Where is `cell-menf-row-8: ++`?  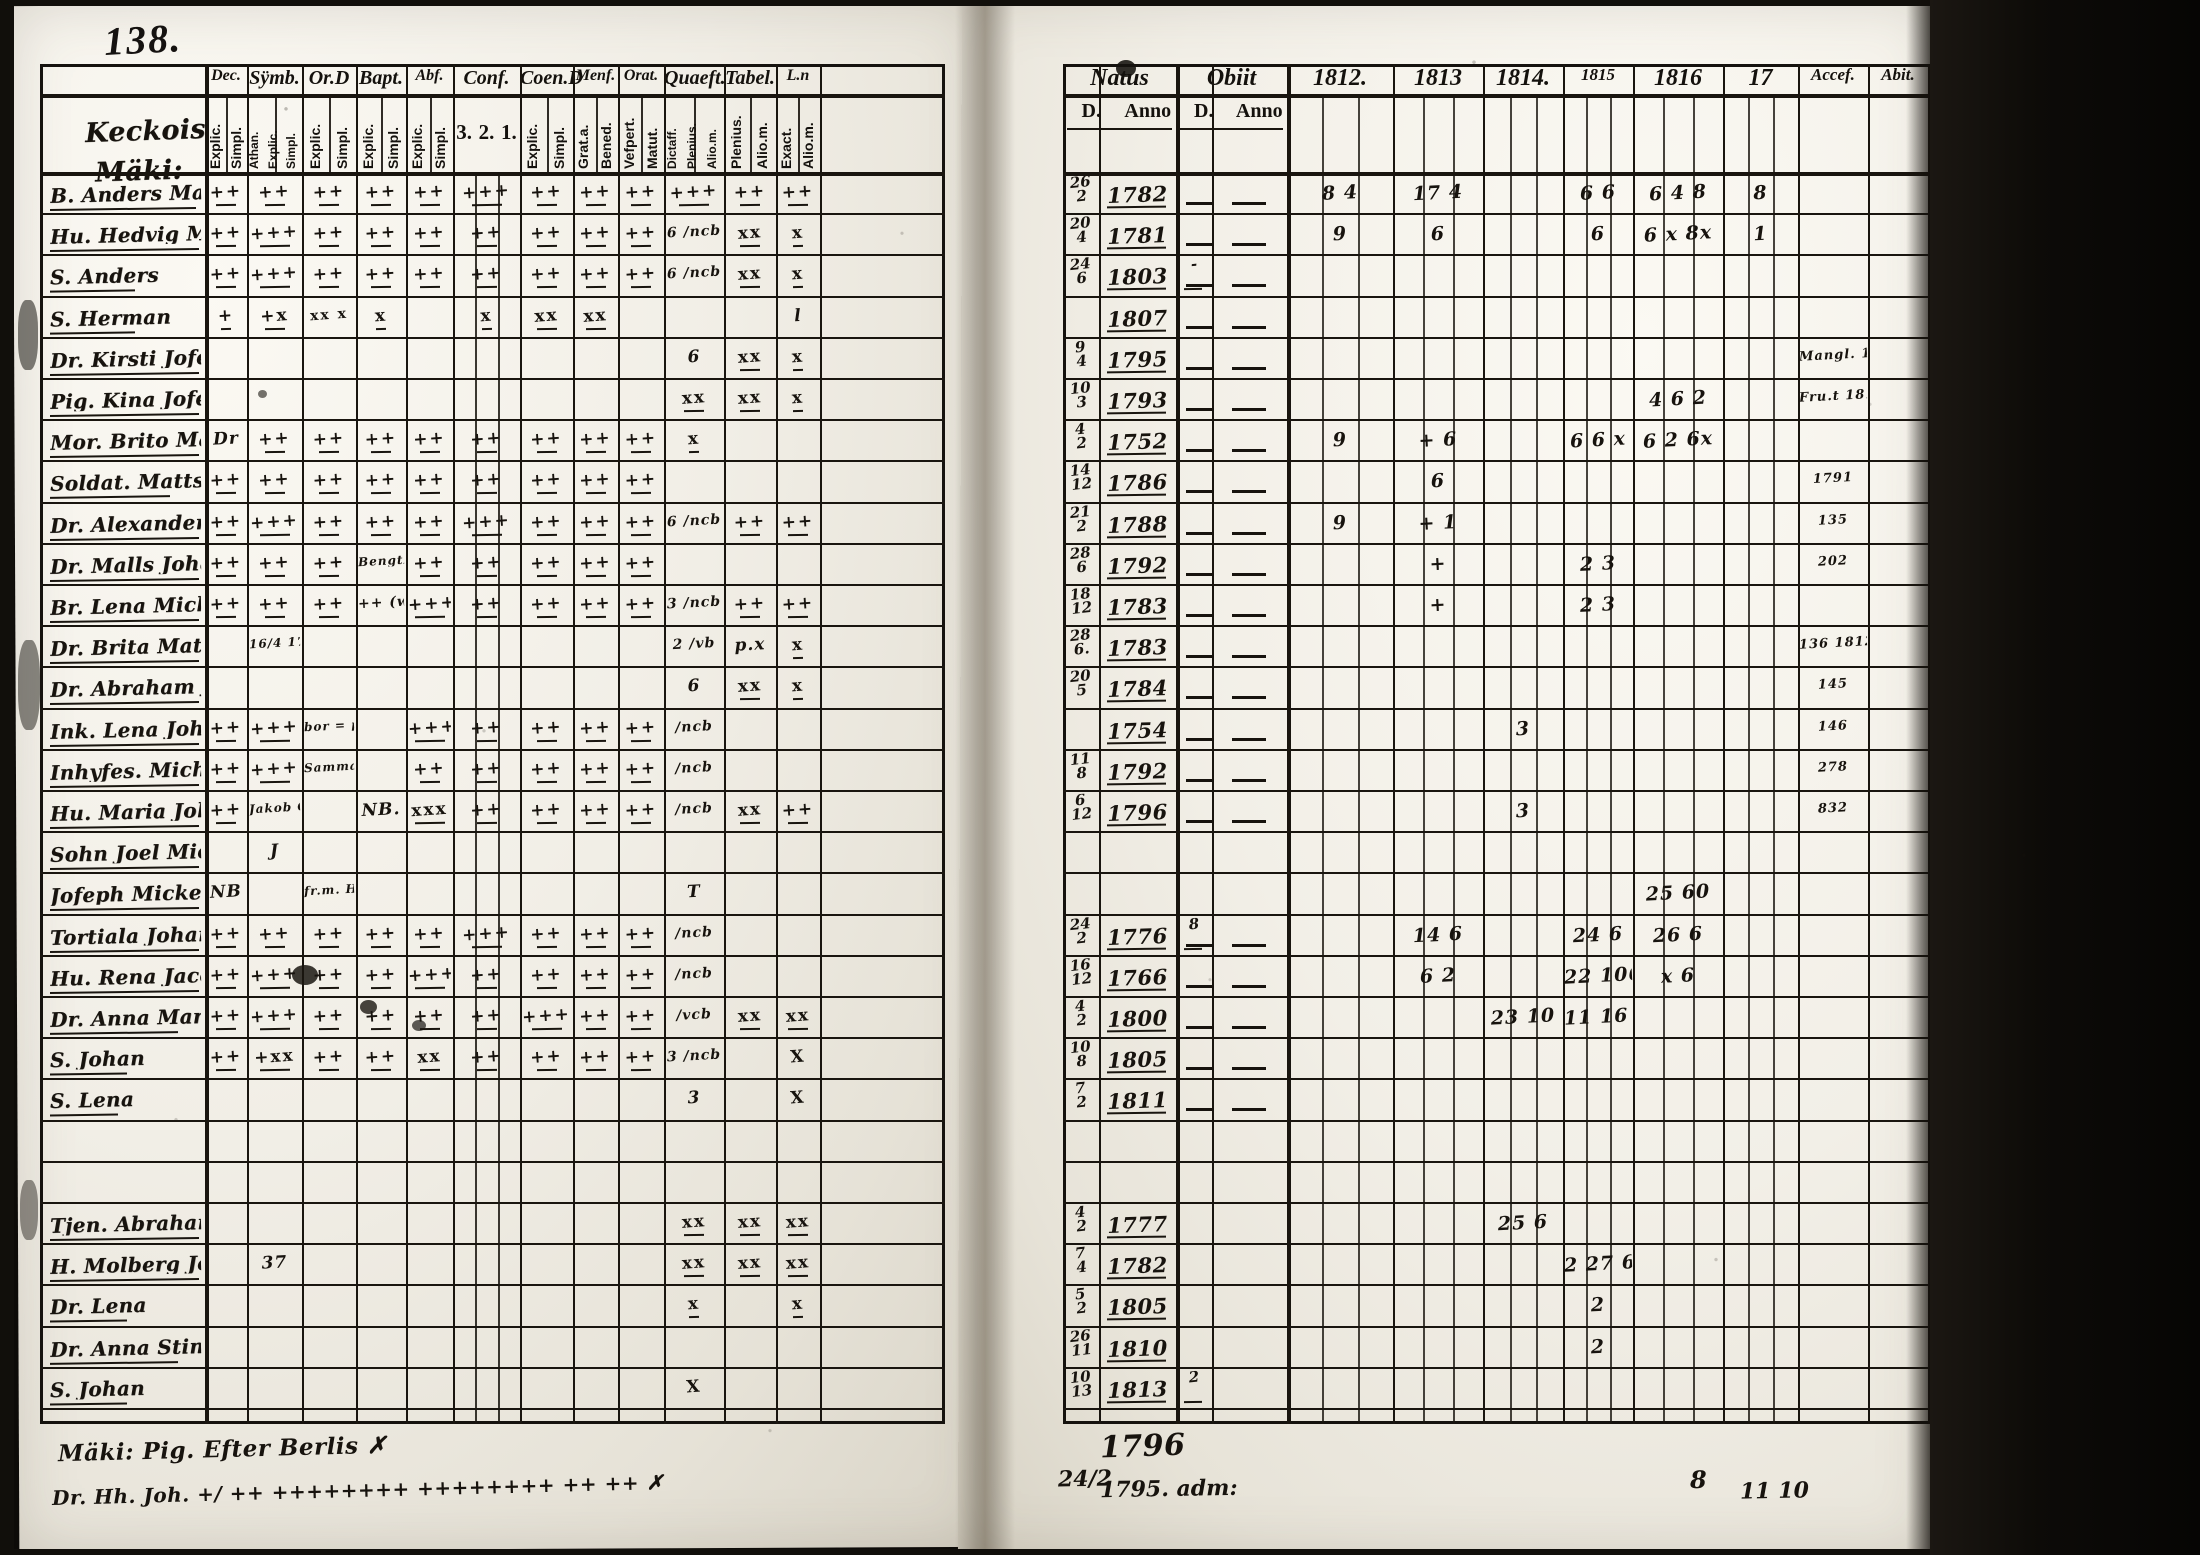
cell-menf-row-8: ++ is located at coordinates (595, 480).